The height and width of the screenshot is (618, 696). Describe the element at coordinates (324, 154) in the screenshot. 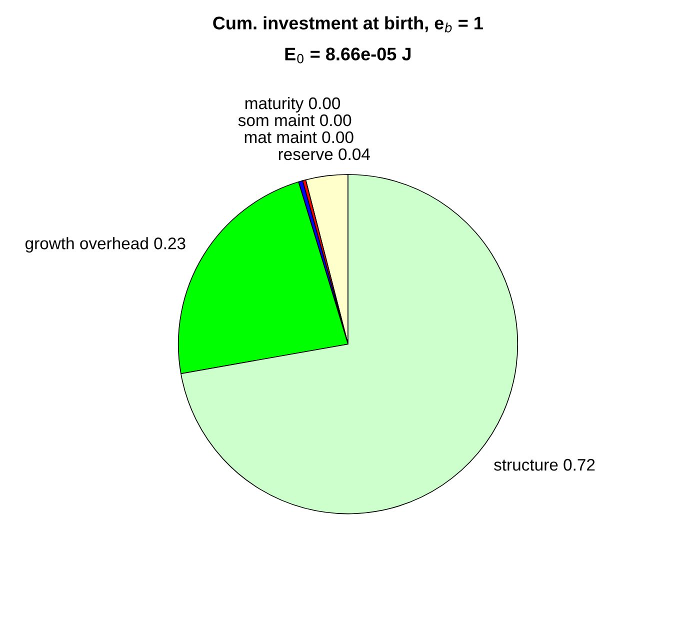

I see `slice-label: reserve 0.04` at that location.